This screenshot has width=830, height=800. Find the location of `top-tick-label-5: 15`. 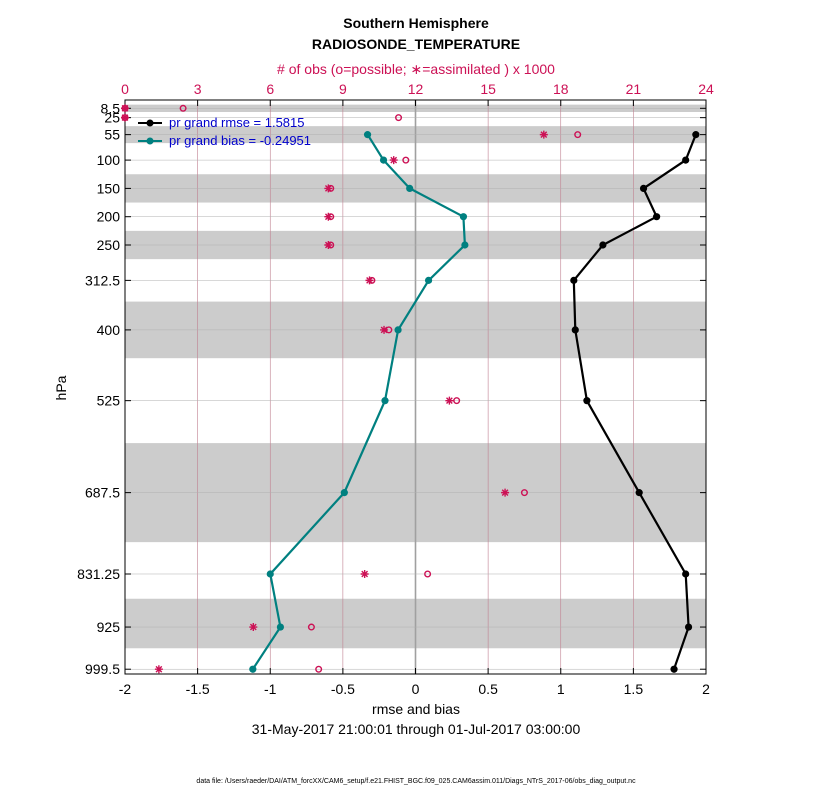

top-tick-label-5: 15 is located at coordinates (488, 89).